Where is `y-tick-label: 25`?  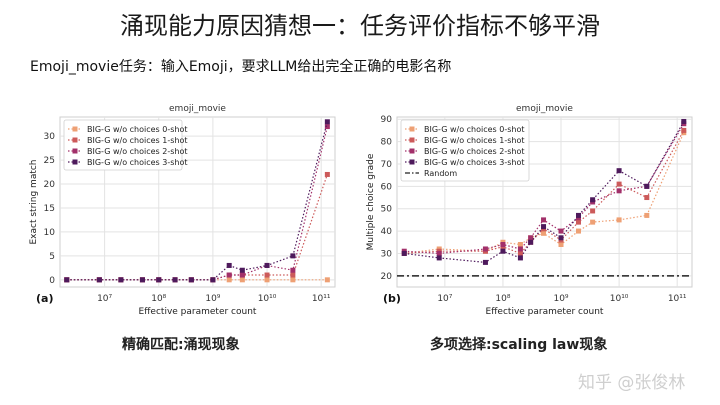 y-tick-label: 25 is located at coordinates (49, 161).